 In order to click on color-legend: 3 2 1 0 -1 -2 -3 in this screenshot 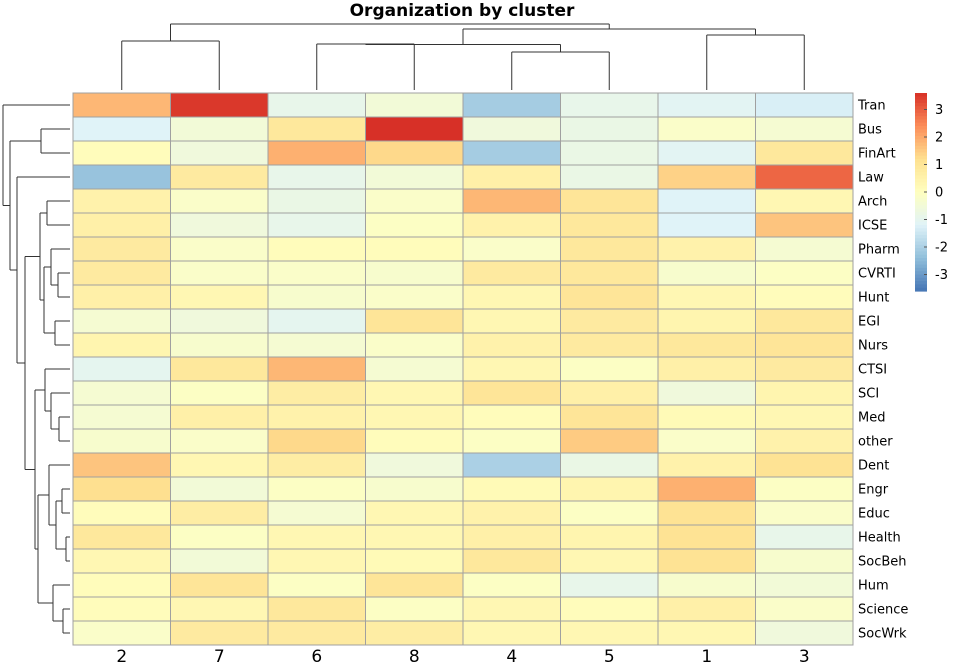, I will do `click(931, 192)`.